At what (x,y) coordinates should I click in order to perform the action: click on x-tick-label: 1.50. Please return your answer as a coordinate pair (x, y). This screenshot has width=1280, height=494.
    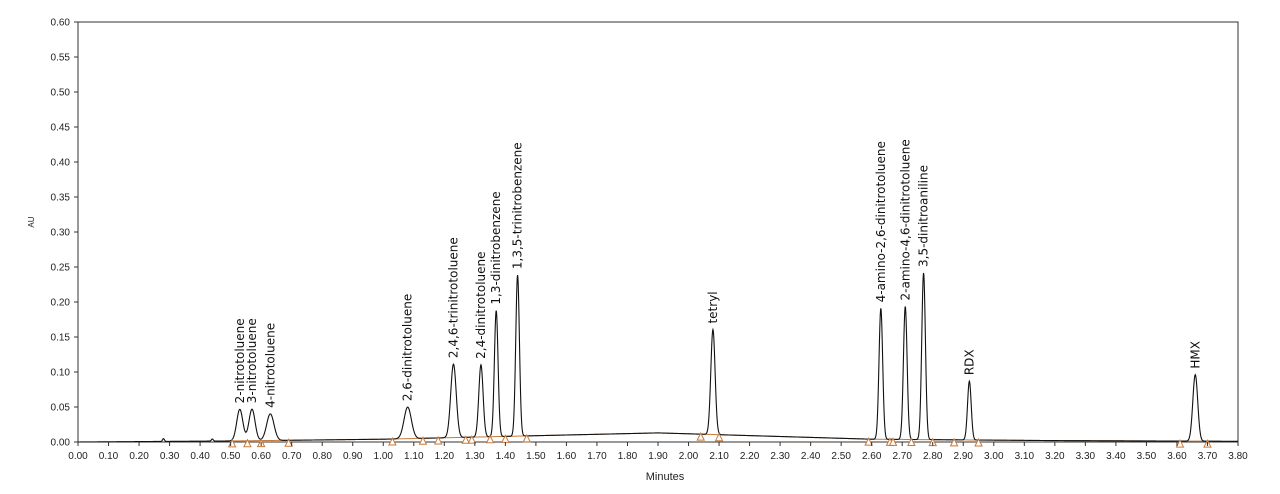
    Looking at the image, I should click on (536, 456).